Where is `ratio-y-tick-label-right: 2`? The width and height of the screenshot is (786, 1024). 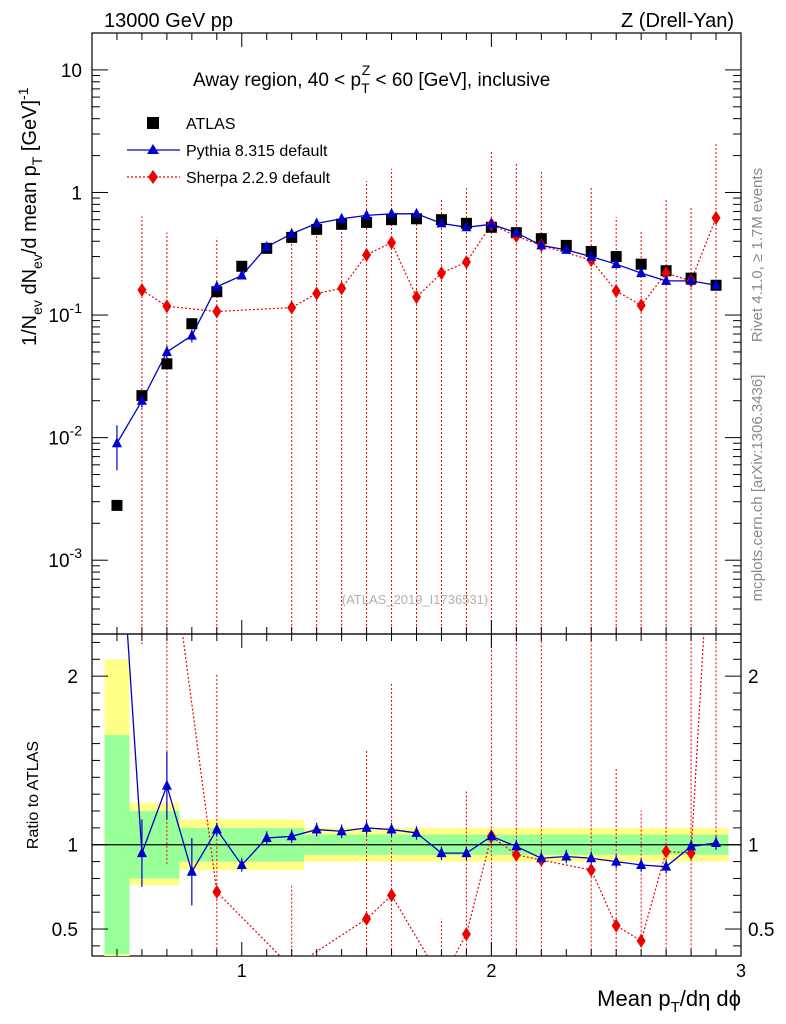
ratio-y-tick-label-right: 2 is located at coordinates (753, 677).